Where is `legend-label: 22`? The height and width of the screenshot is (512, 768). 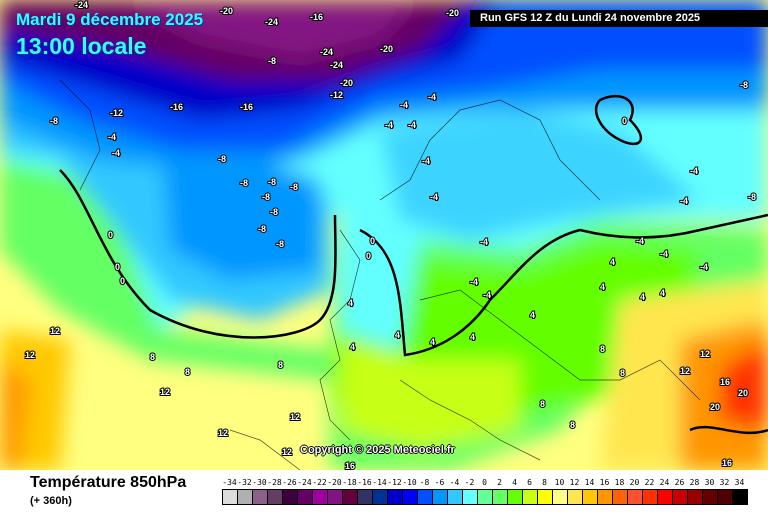 legend-label: 22 is located at coordinates (649, 482).